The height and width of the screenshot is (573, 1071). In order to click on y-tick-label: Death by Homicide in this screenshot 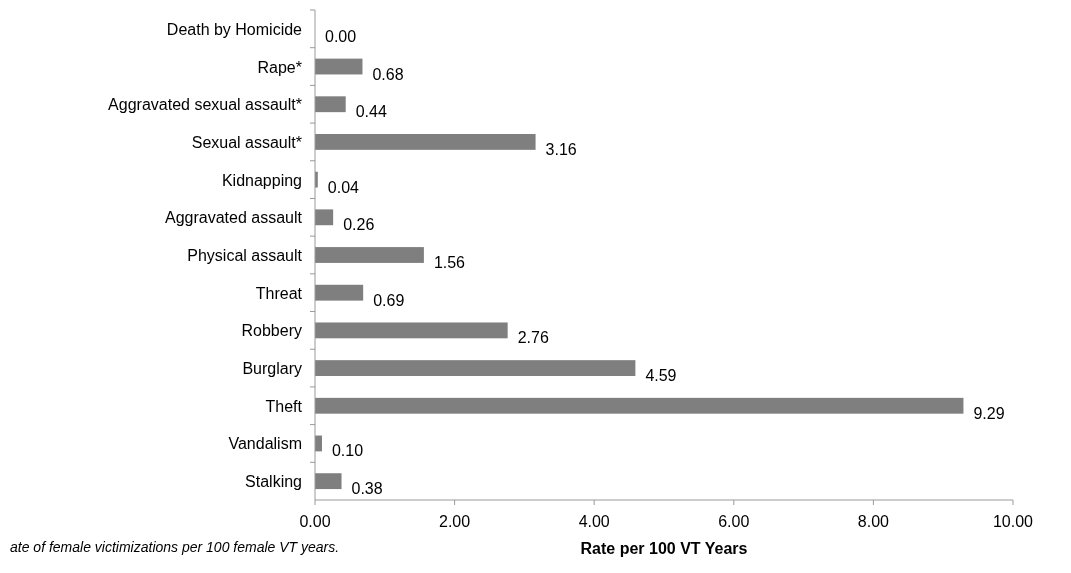, I will do `click(234, 29)`.